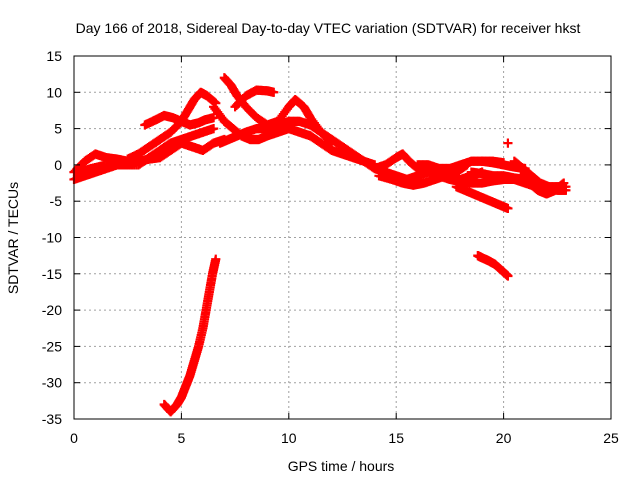 This screenshot has width=640, height=480. What do you see at coordinates (504, 438) in the screenshot?
I see `x-tick-label: 20` at bounding box center [504, 438].